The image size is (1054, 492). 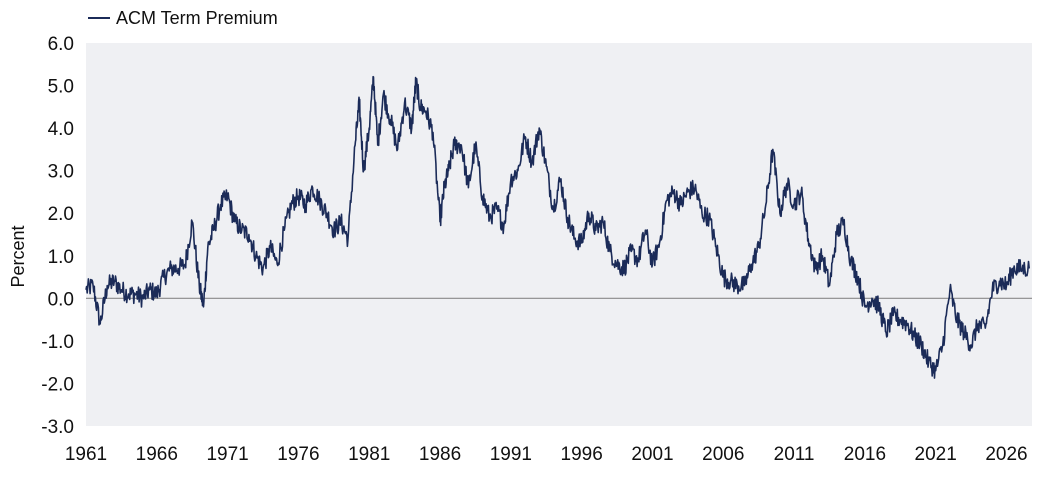 What do you see at coordinates (86, 454) in the screenshot?
I see `x-tick-label: 1961` at bounding box center [86, 454].